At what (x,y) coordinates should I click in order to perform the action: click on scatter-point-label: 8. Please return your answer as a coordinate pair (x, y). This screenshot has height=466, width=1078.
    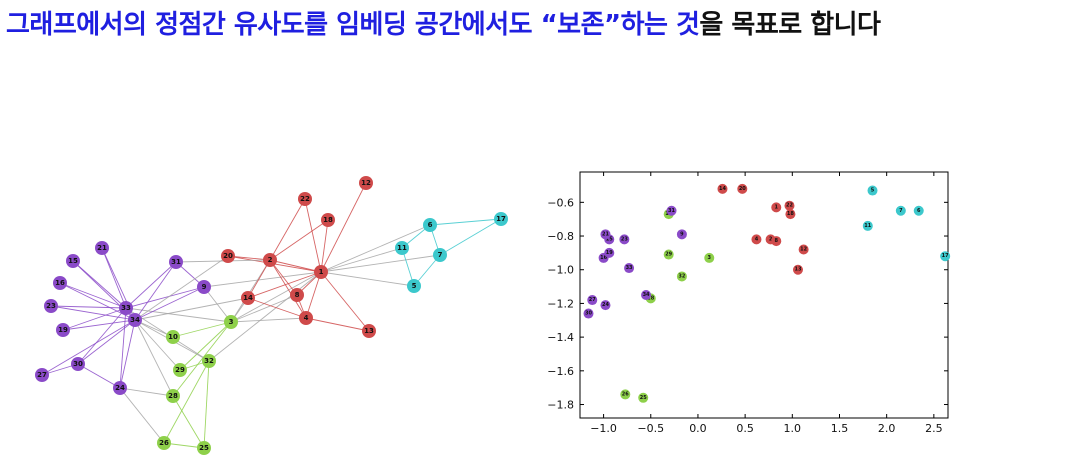
    Looking at the image, I should click on (777, 241).